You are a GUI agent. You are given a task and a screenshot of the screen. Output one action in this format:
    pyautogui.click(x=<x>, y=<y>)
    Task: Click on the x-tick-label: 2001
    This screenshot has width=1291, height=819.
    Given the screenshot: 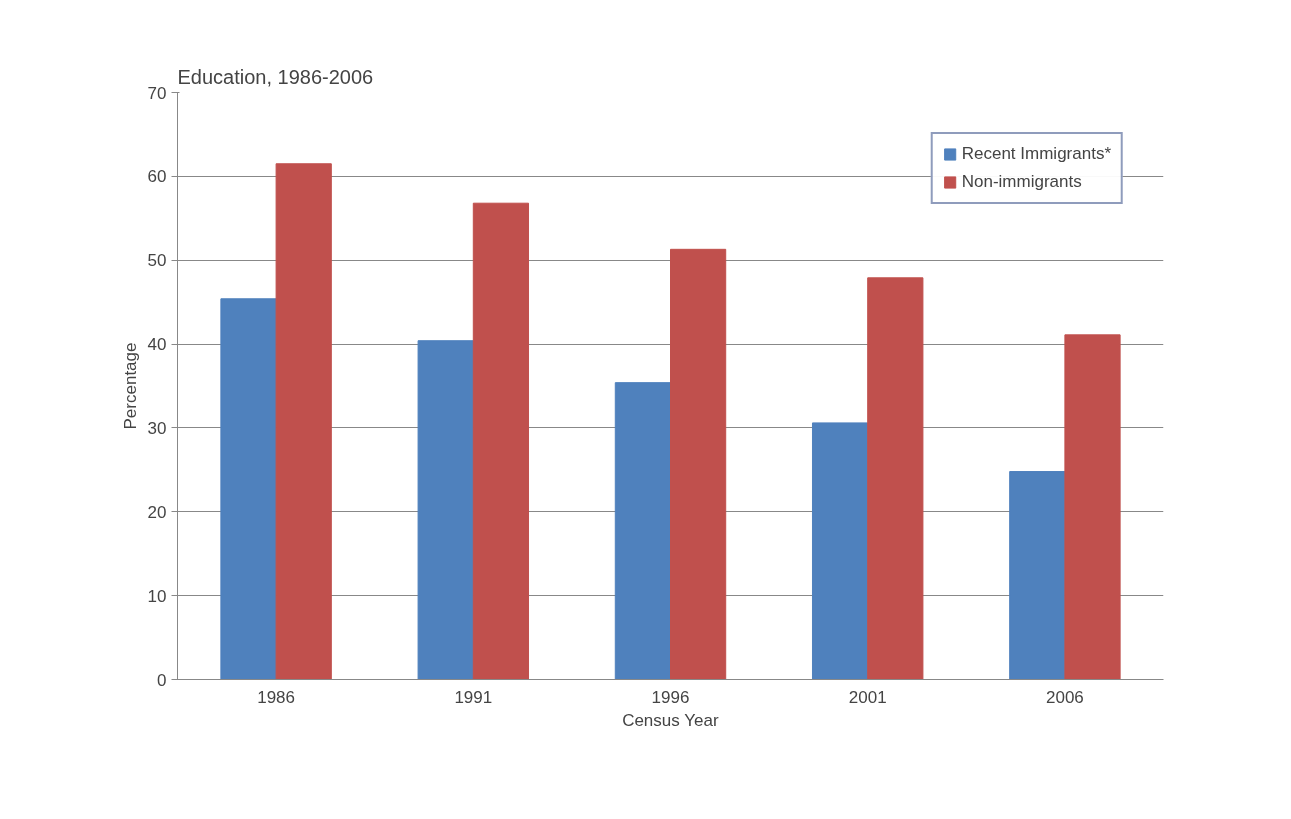 What is the action you would take?
    pyautogui.click(x=867, y=697)
    